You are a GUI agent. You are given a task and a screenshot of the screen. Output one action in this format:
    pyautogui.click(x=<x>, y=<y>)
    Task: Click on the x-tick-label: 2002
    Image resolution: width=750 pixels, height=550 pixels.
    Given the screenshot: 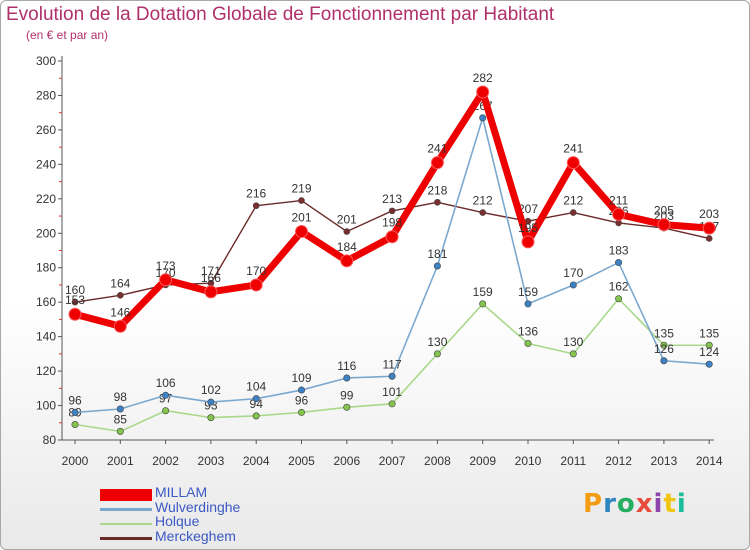 What is the action you would take?
    pyautogui.click(x=165, y=461)
    